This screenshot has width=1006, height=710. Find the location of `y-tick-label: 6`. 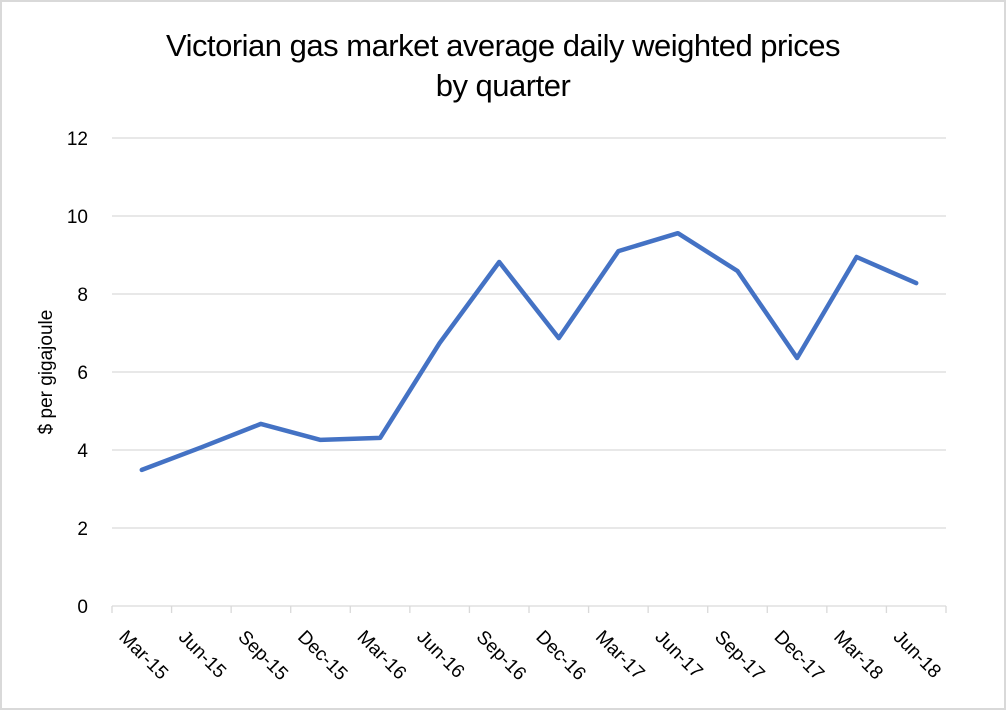

y-tick-label: 6 is located at coordinates (82, 373).